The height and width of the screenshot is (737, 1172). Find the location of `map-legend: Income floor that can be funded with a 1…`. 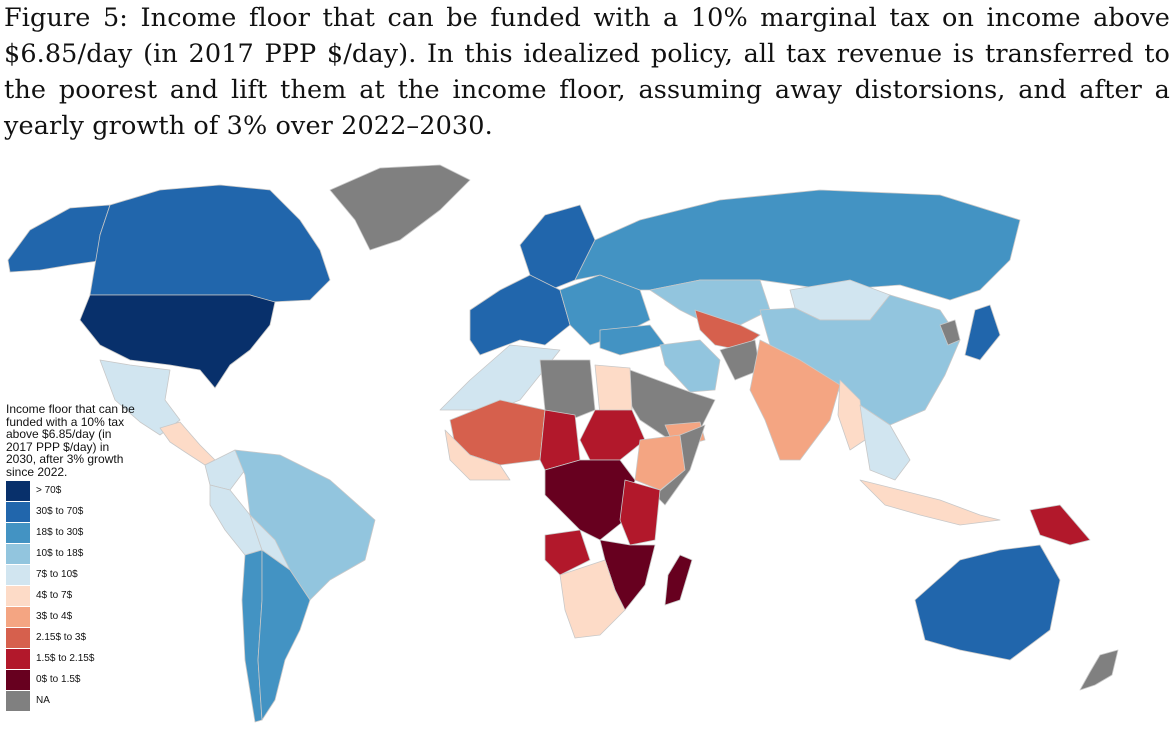

map-legend: Income floor that can be funded with a 1… is located at coordinates (71, 557).